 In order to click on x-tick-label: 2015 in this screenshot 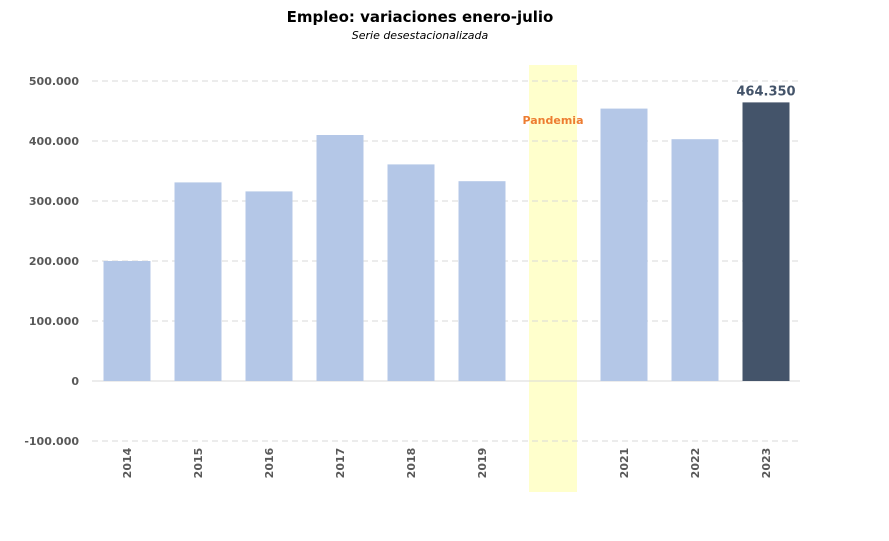, I will do `click(198, 463)`.